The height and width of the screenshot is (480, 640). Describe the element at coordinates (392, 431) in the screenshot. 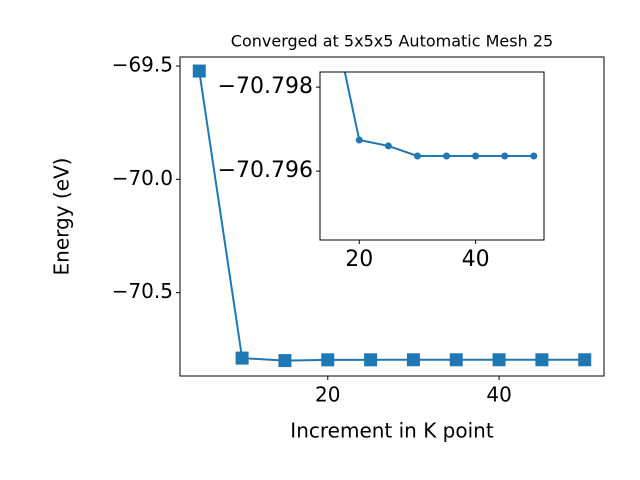

I see `x-axis-label: Increment in K point` at that location.